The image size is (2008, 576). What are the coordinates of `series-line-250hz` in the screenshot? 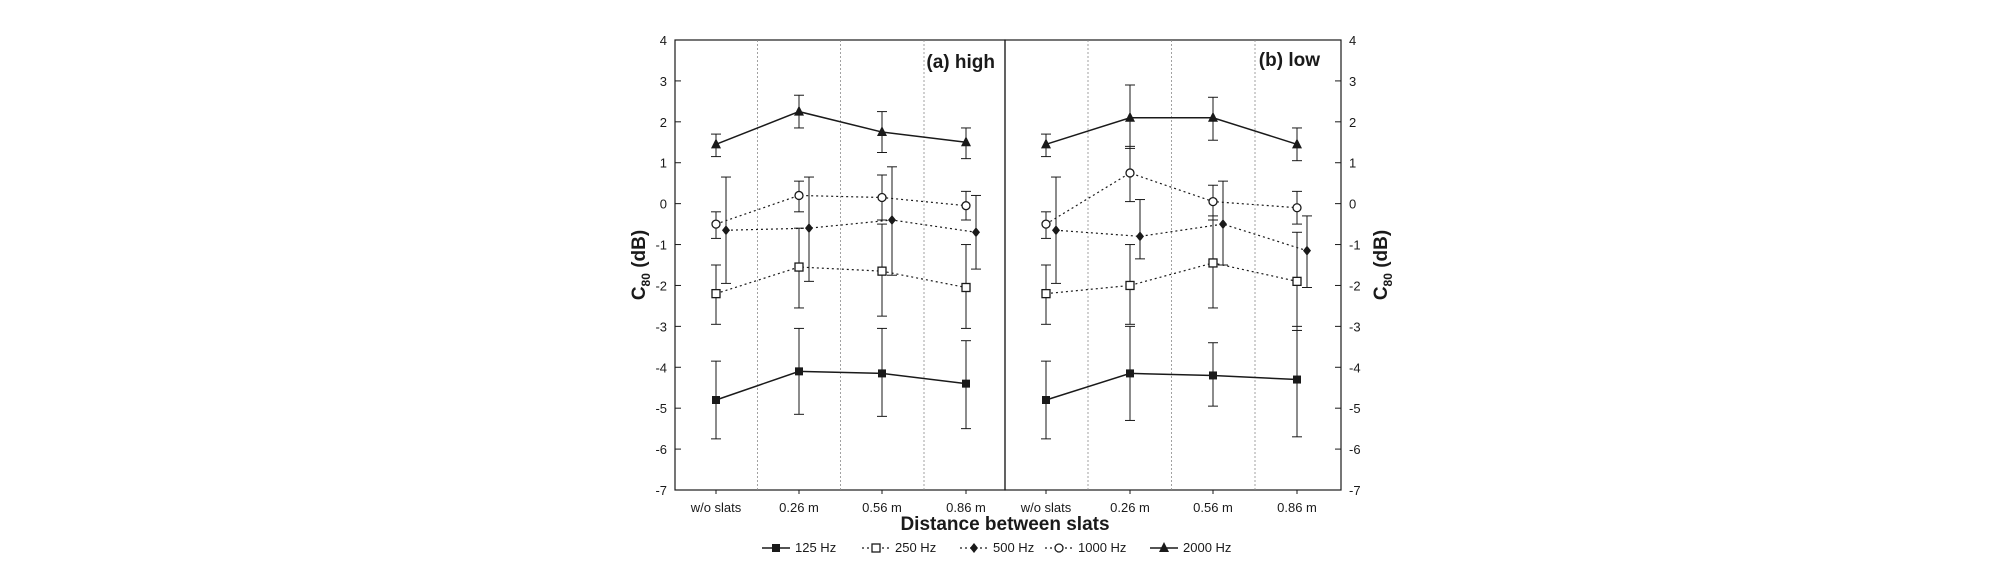 It's located at (841, 280).